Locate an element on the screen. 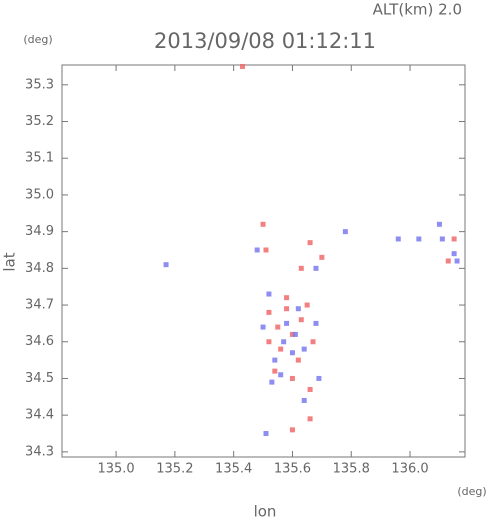 The height and width of the screenshot is (525, 491). x-axis-label: lon is located at coordinates (265, 512).